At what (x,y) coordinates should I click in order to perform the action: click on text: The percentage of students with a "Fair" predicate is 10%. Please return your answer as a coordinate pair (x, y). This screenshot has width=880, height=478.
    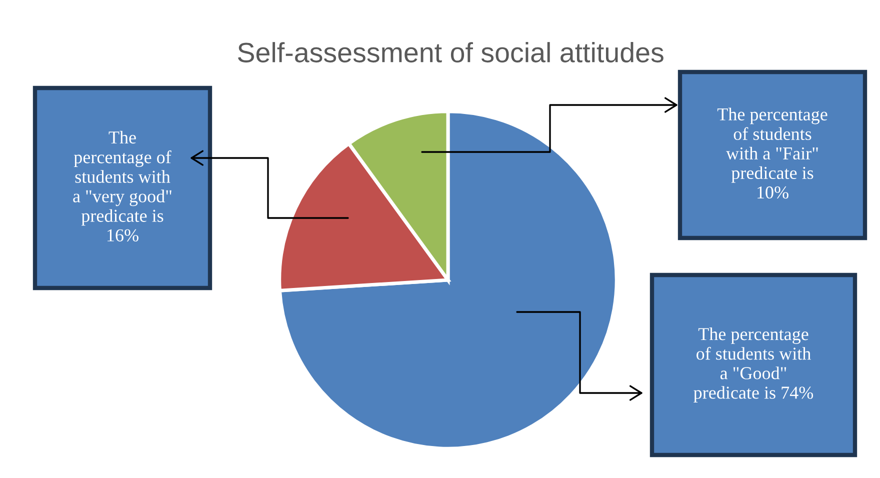
    Looking at the image, I should click on (772, 153).